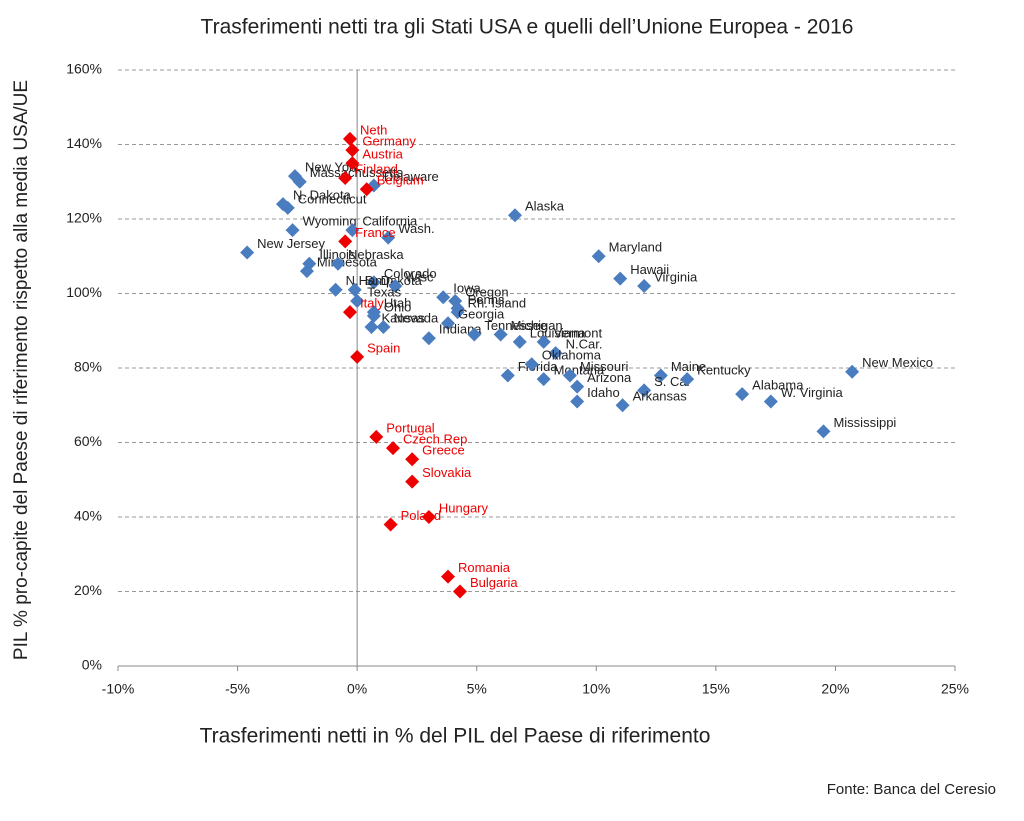 Image resolution: width=1024 pixels, height=821 pixels. Describe the element at coordinates (537, 325) in the screenshot. I see `point-label: Michigan` at that location.